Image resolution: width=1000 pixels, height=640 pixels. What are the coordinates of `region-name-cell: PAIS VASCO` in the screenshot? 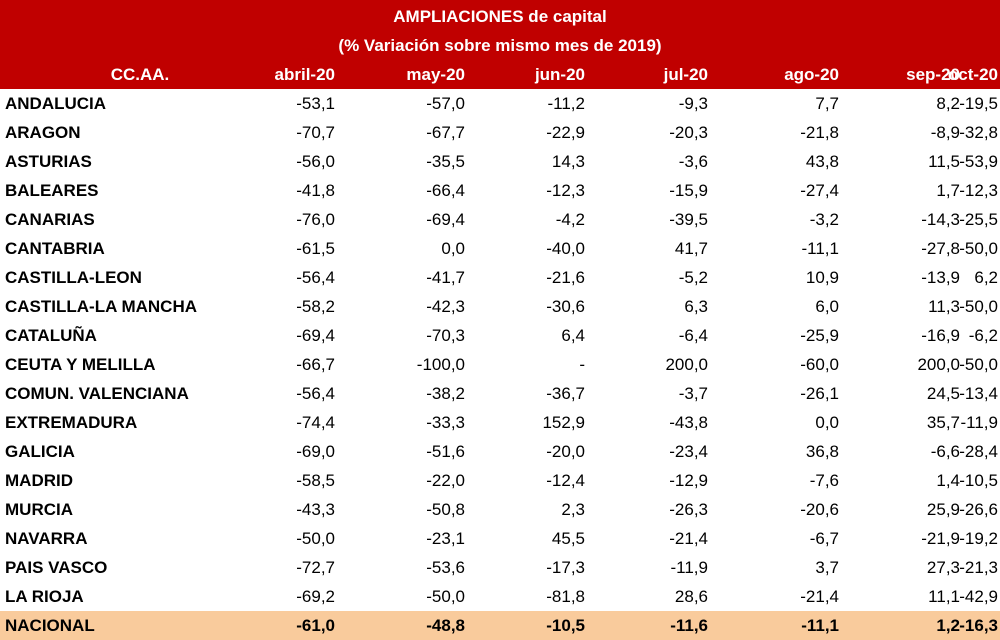 It's located at (56, 567).